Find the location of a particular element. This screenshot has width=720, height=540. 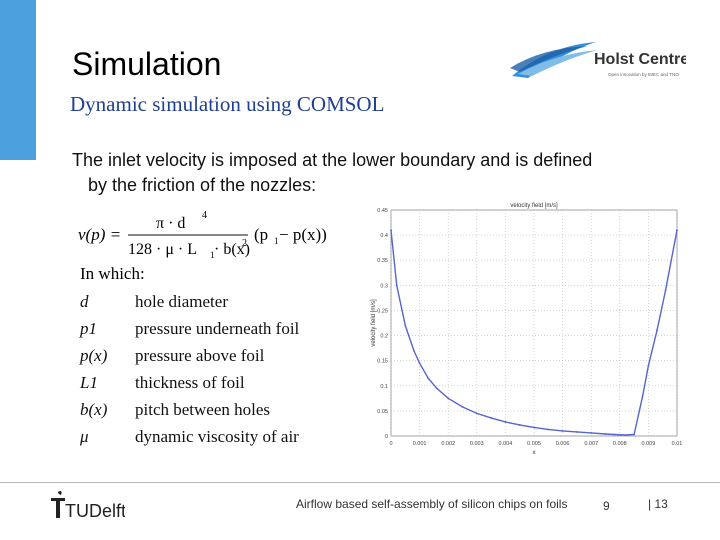

y-tick-label: 0.3 is located at coordinates (384, 286).